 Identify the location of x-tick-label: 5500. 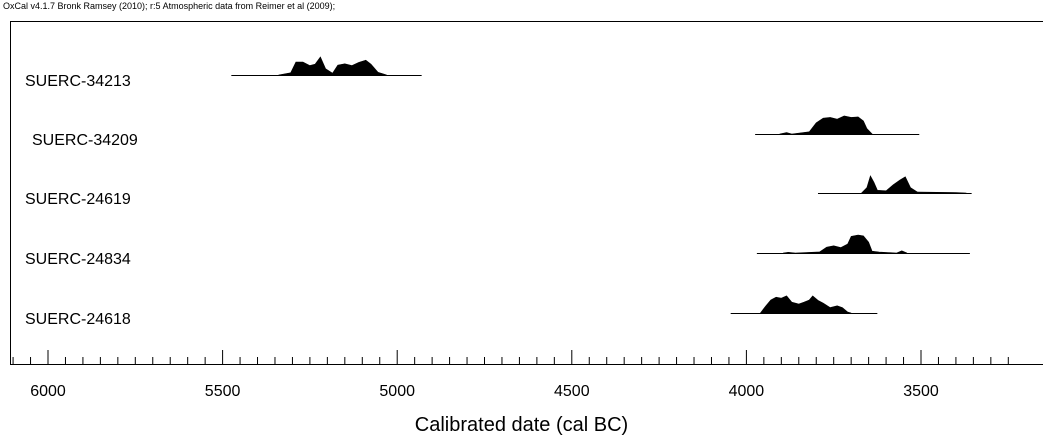
(223, 391).